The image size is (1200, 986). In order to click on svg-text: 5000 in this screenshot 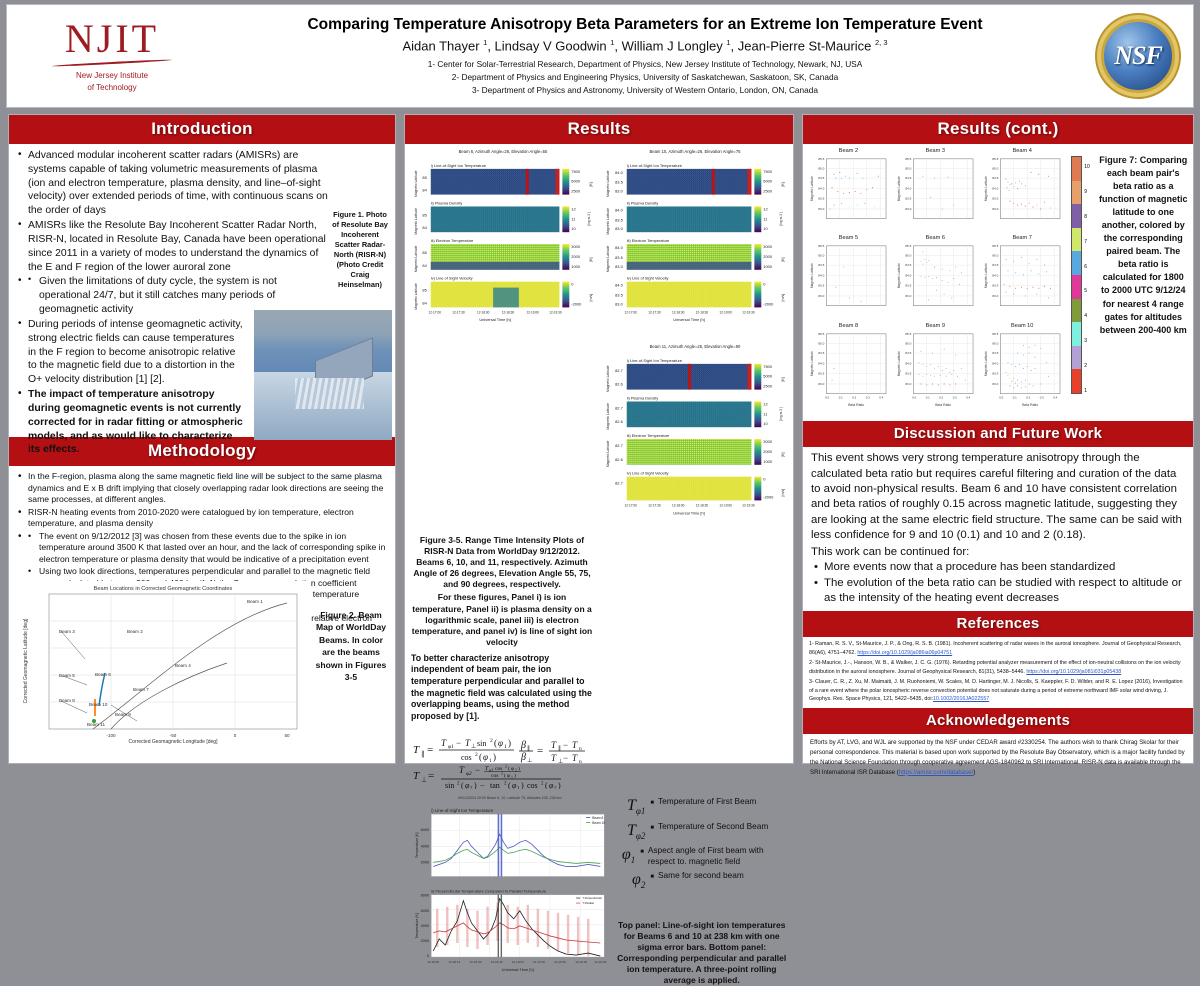, I will do `click(768, 376)`.